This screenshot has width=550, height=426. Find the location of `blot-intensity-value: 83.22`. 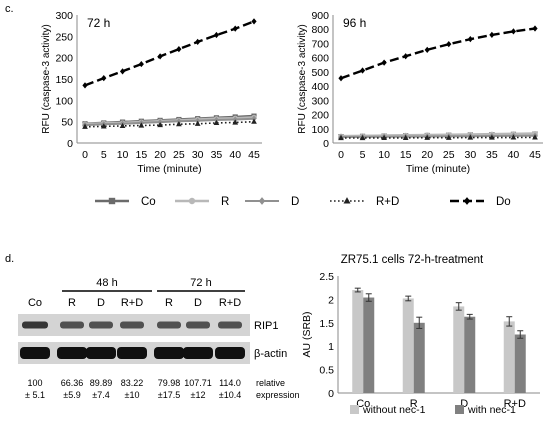

blot-intensity-value: 83.22 is located at coordinates (132, 383).